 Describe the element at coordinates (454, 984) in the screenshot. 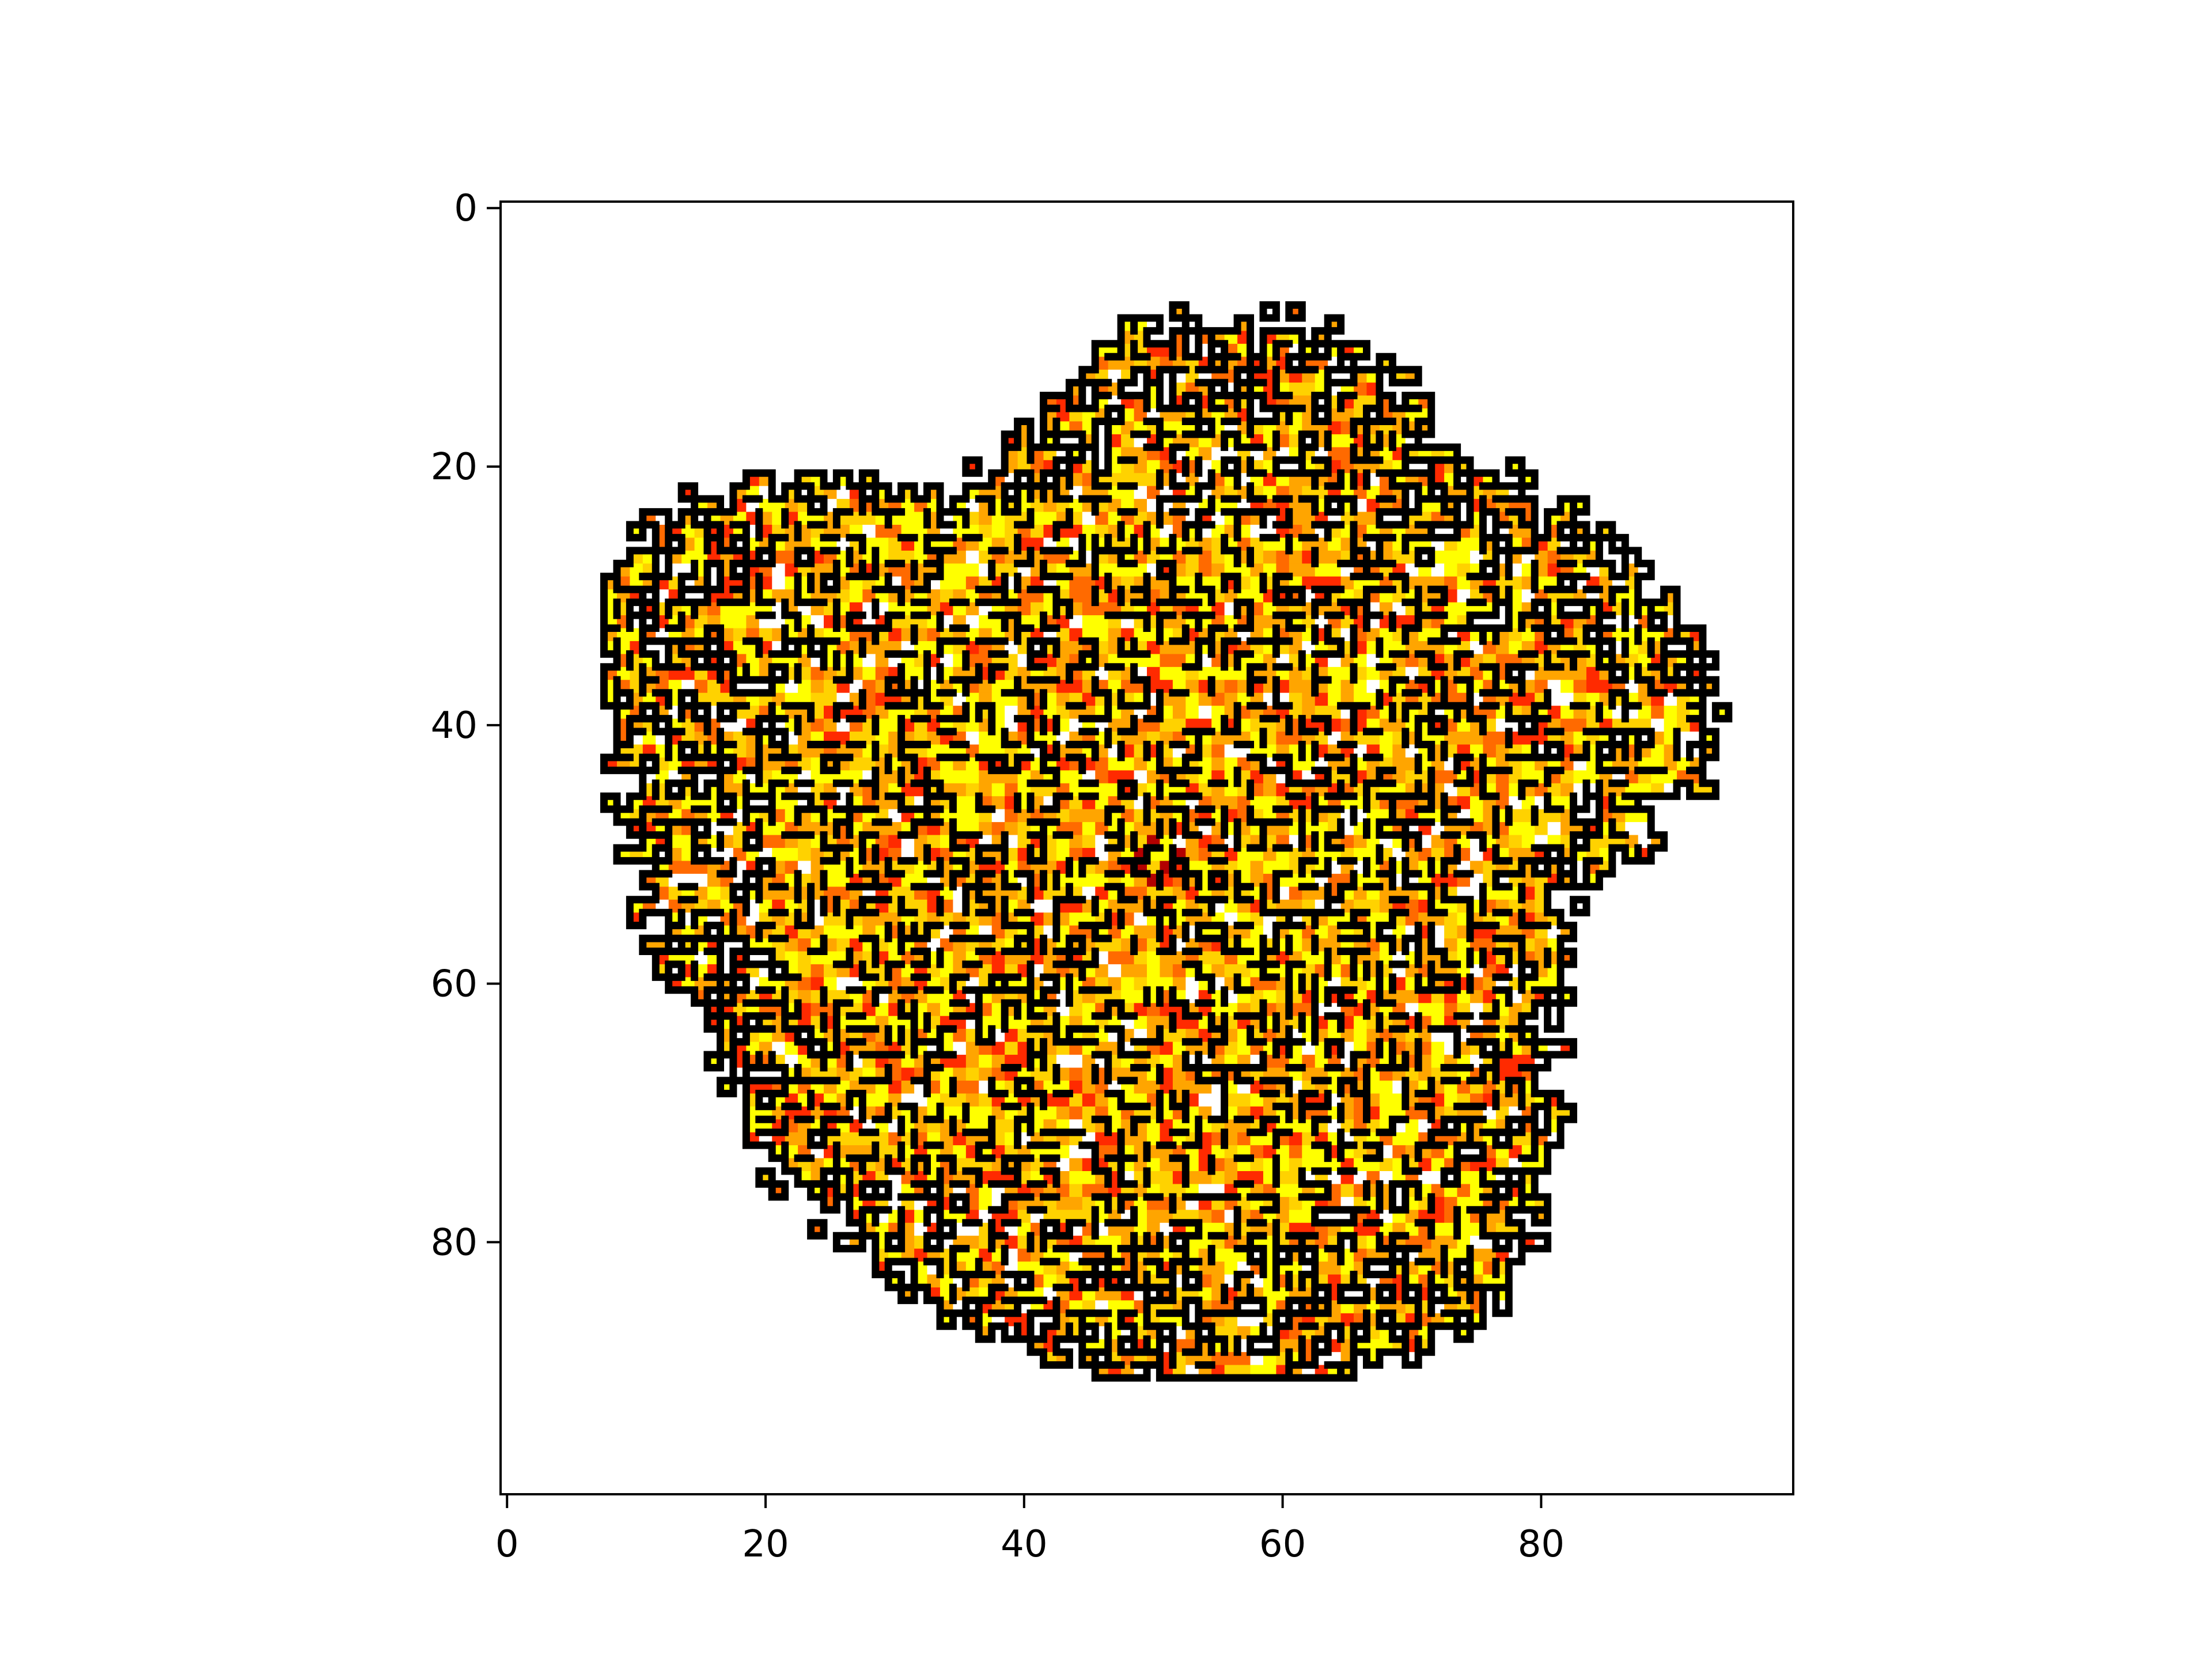

I see `y-tick-label: 60` at that location.